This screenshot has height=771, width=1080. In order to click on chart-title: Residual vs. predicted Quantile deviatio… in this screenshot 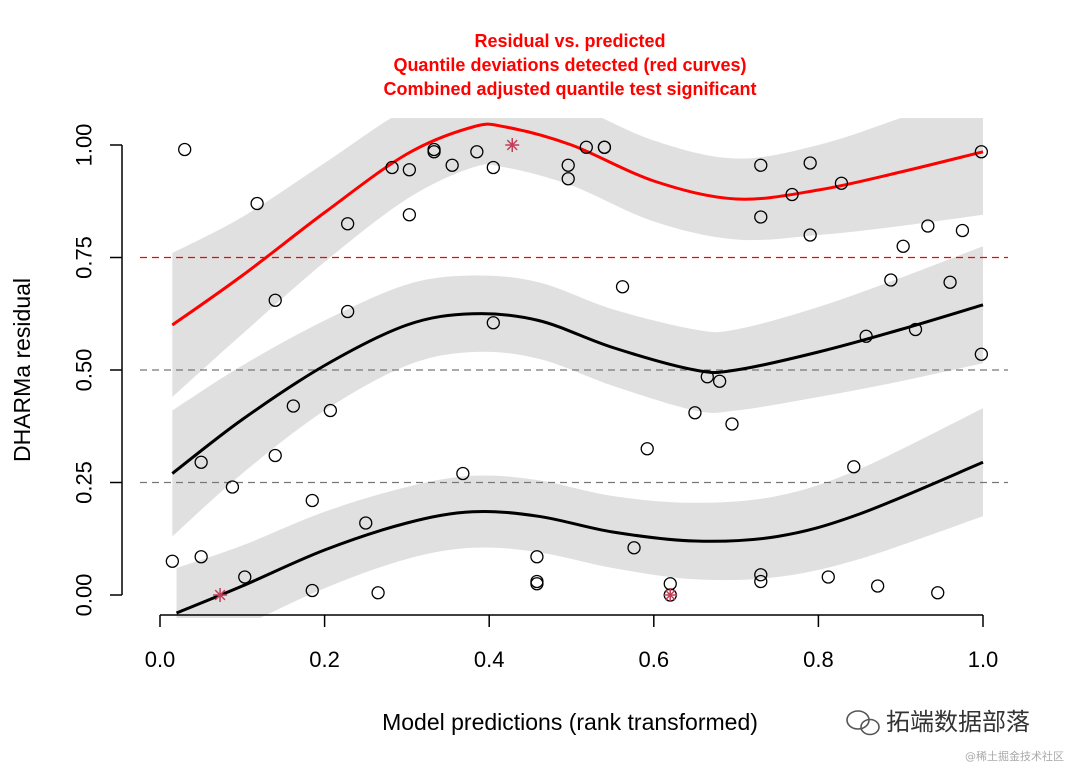, I will do `click(569, 65)`.